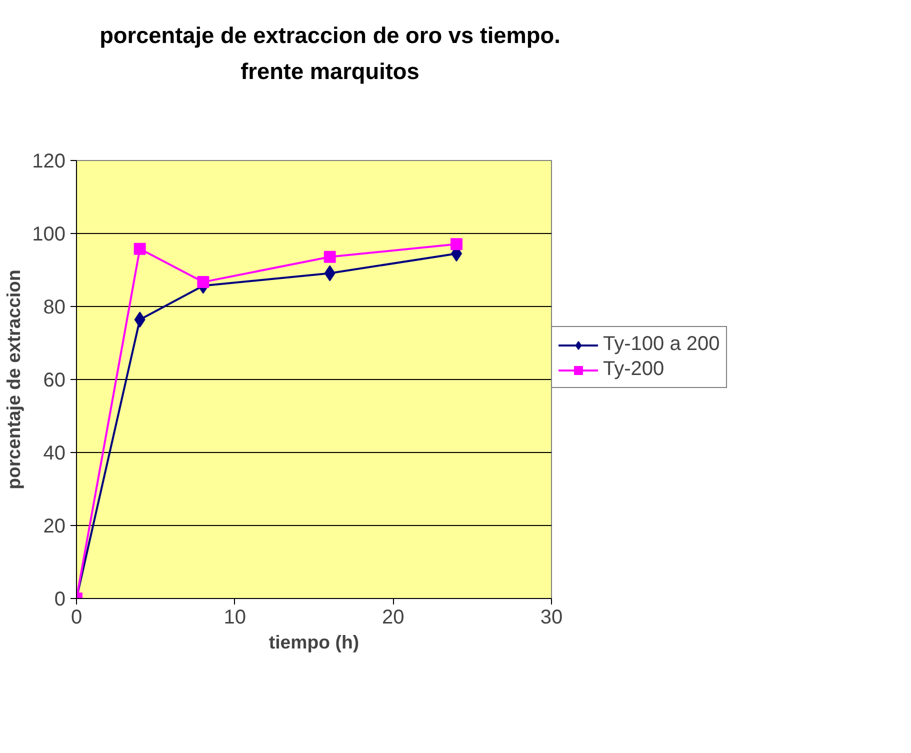 The height and width of the screenshot is (753, 911). I want to click on y-tick-label: 60, so click(54, 381).